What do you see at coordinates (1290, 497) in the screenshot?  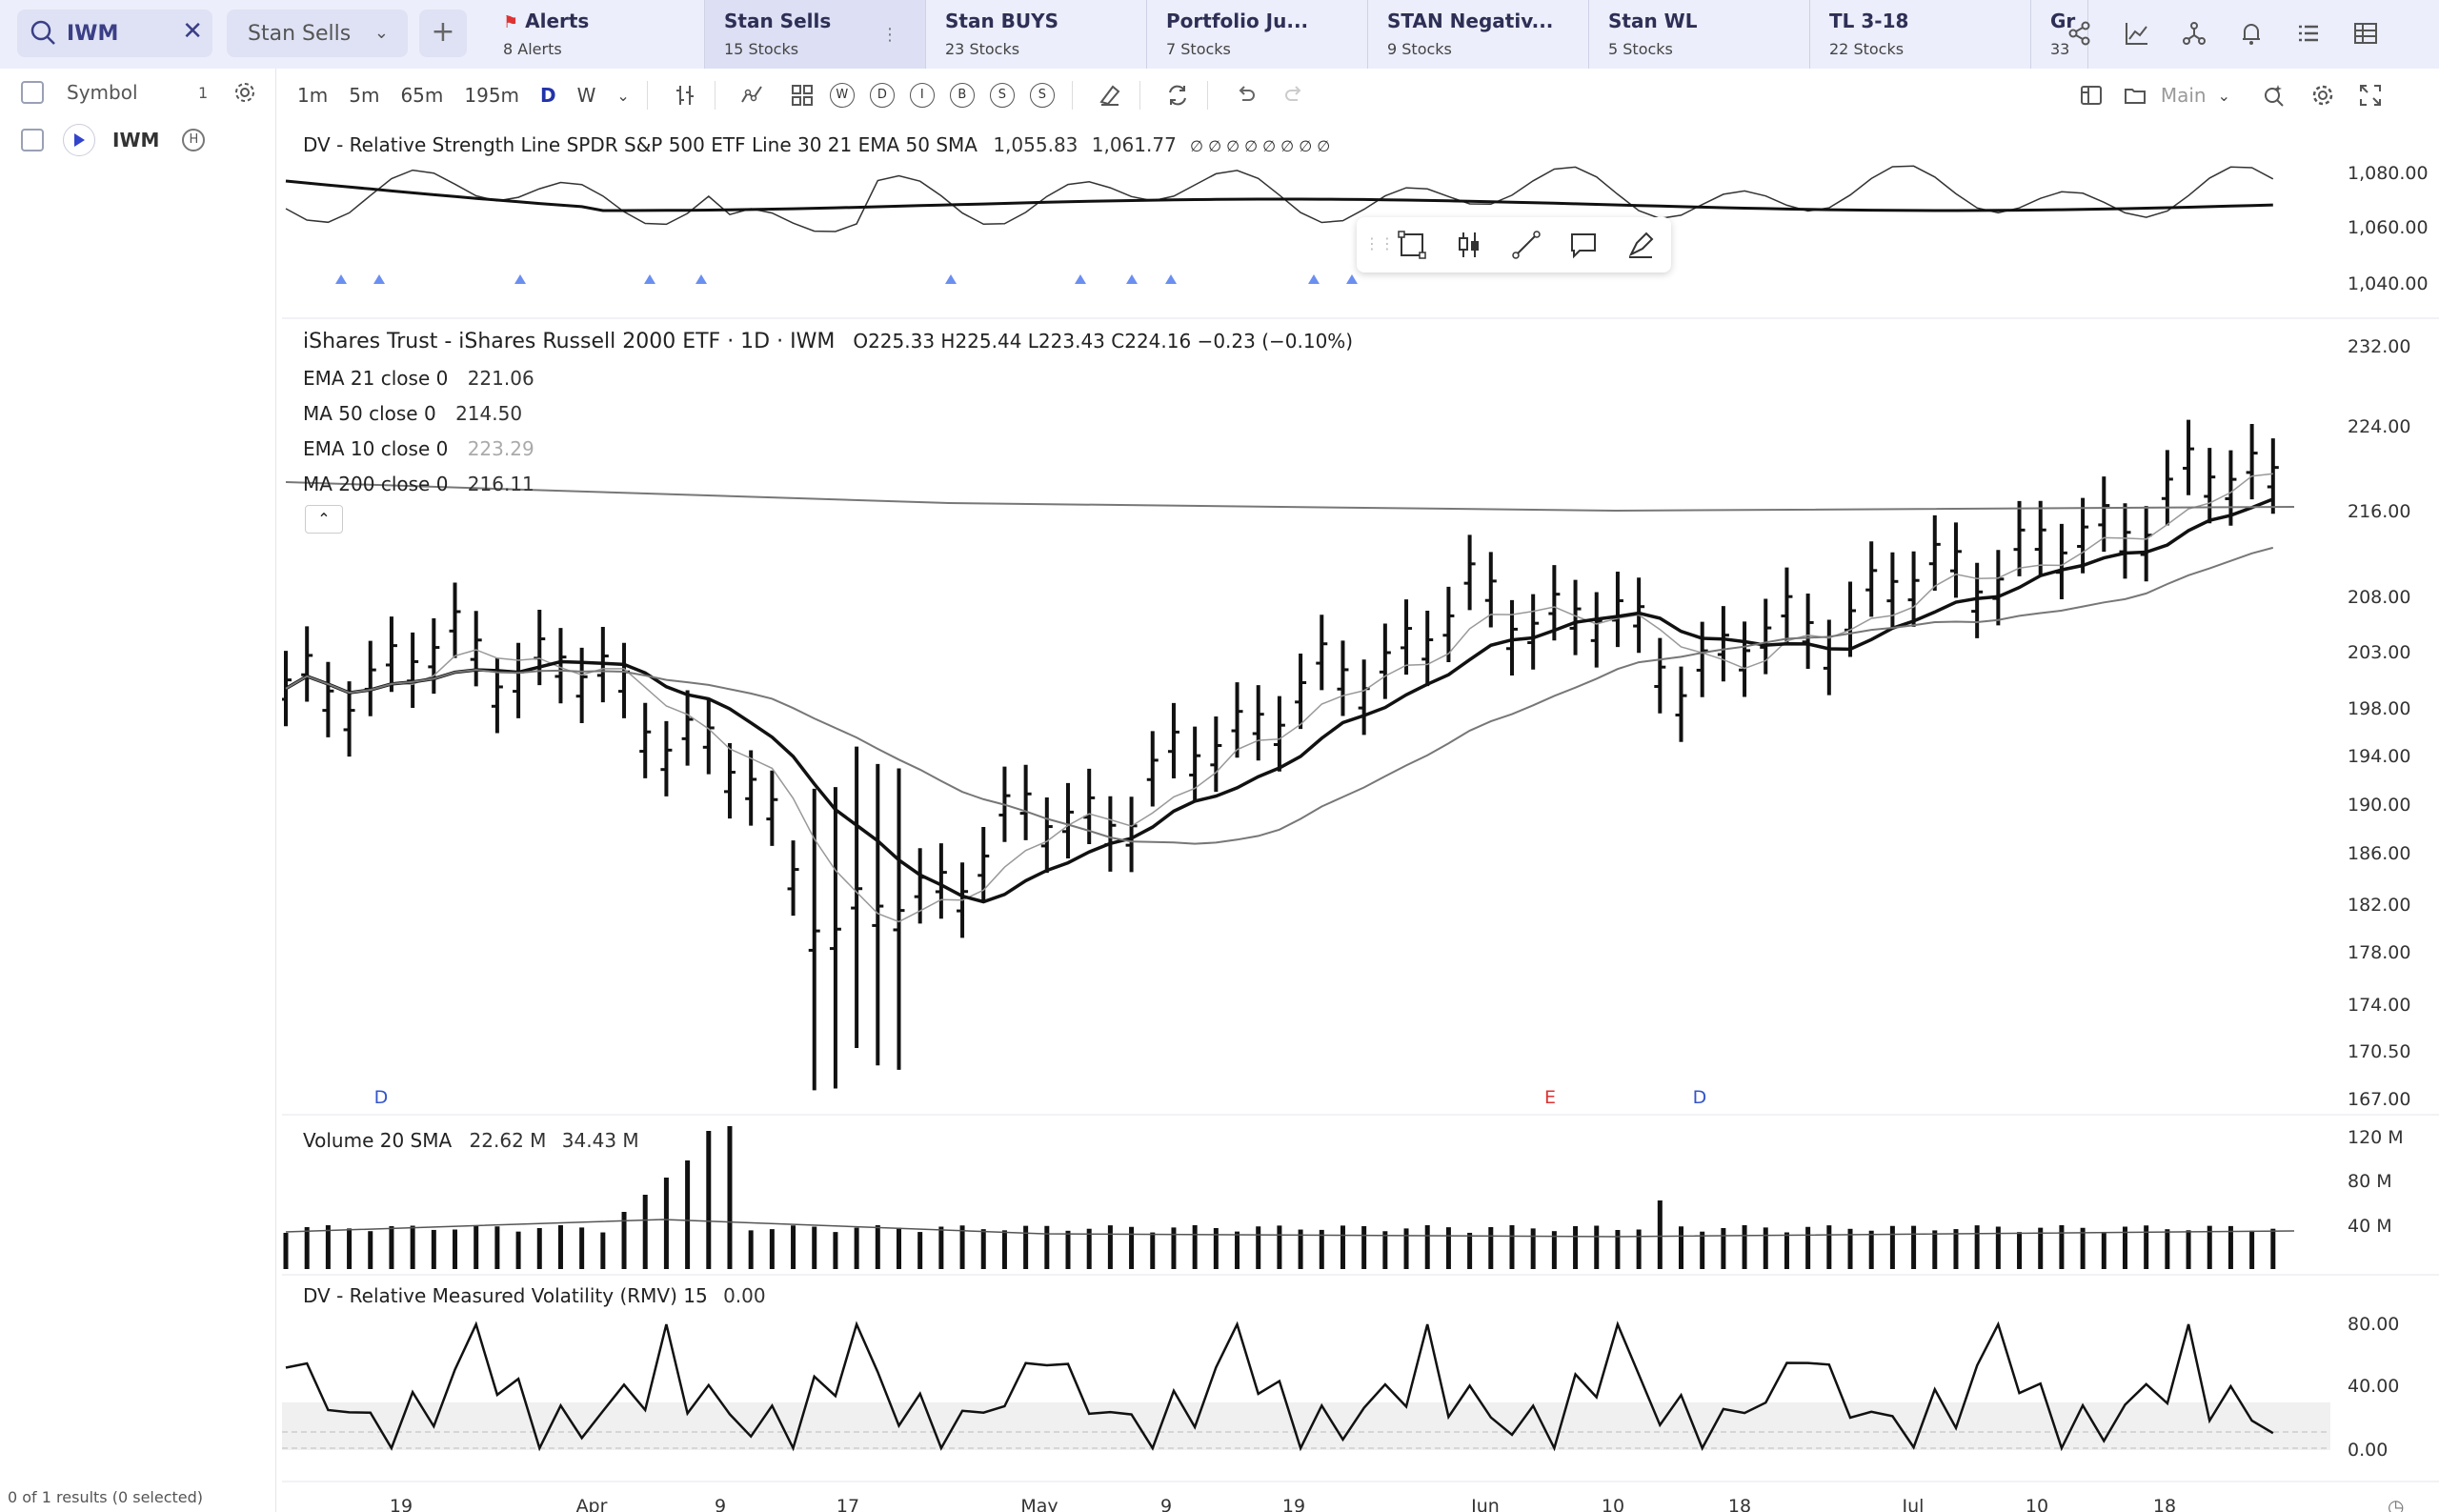 I see `ma200-line` at bounding box center [1290, 497].